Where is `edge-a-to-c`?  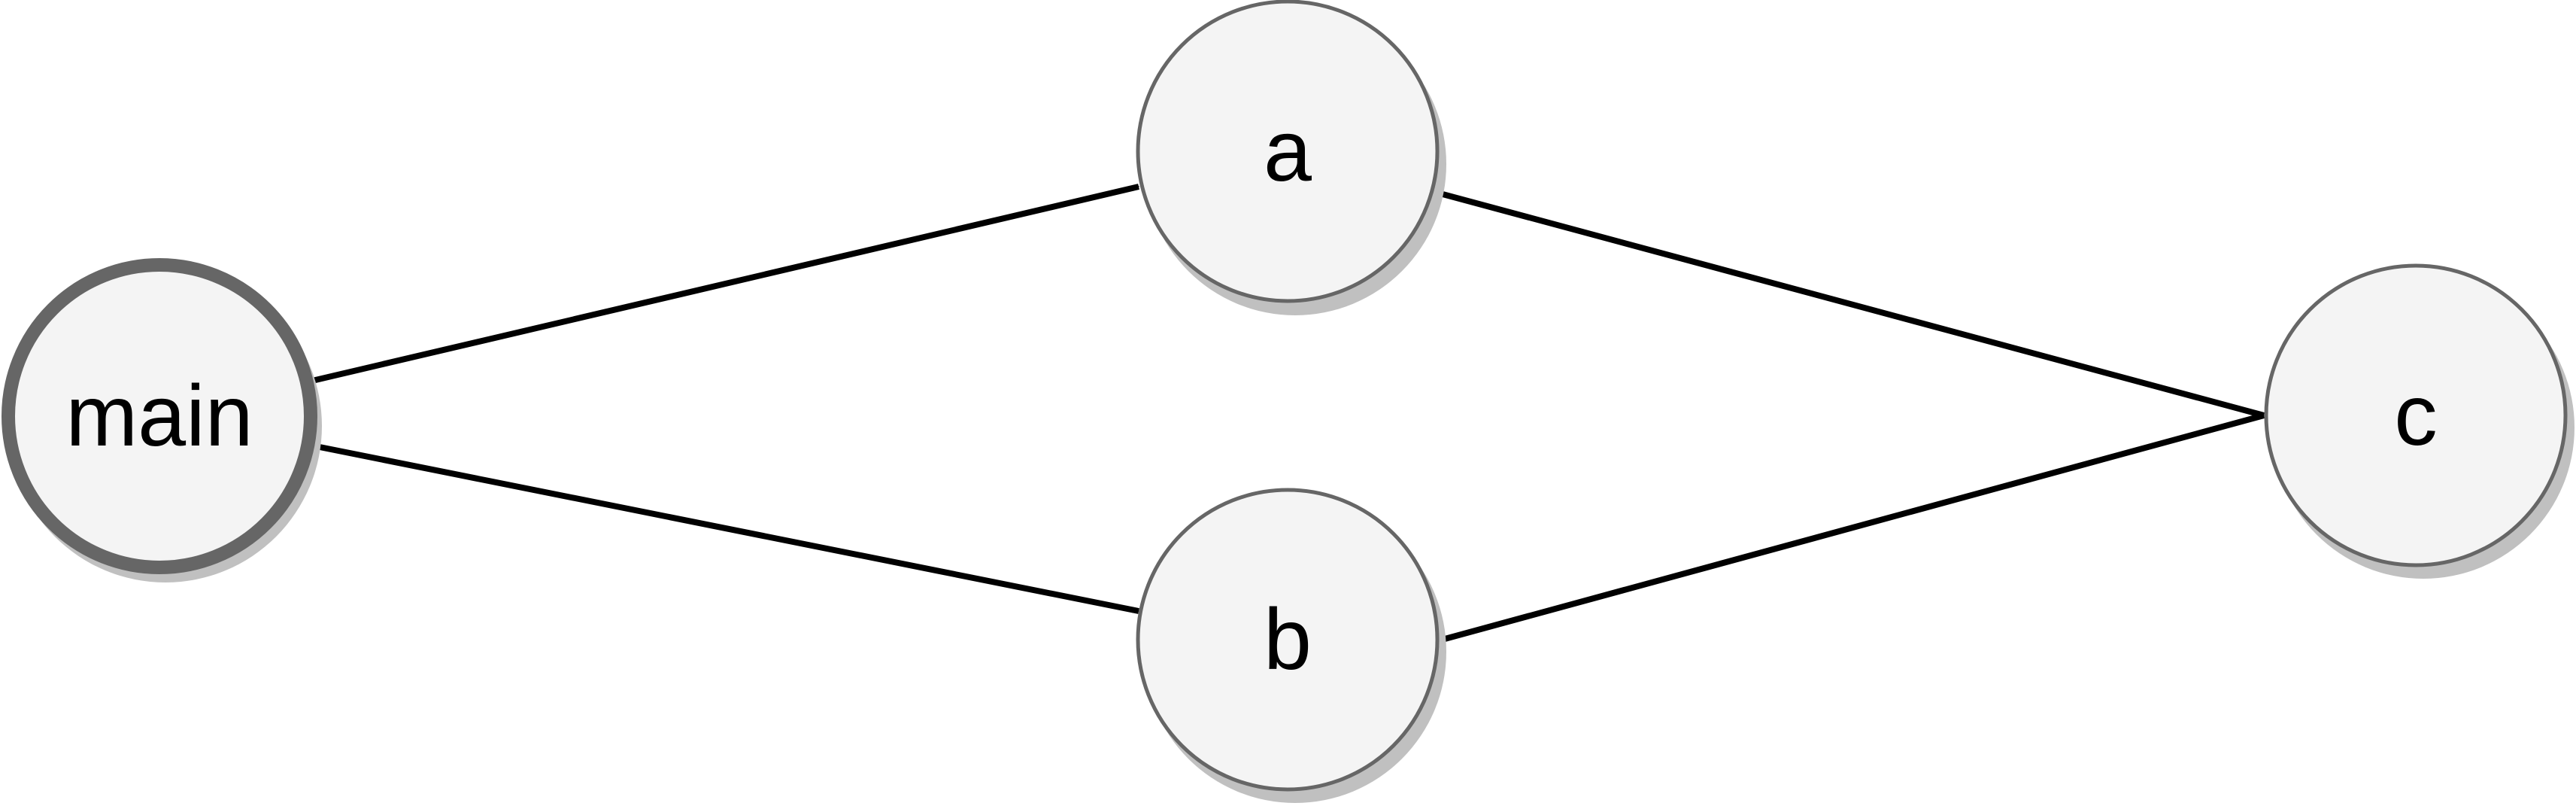
edge-a-to-c is located at coordinates (1849, 303).